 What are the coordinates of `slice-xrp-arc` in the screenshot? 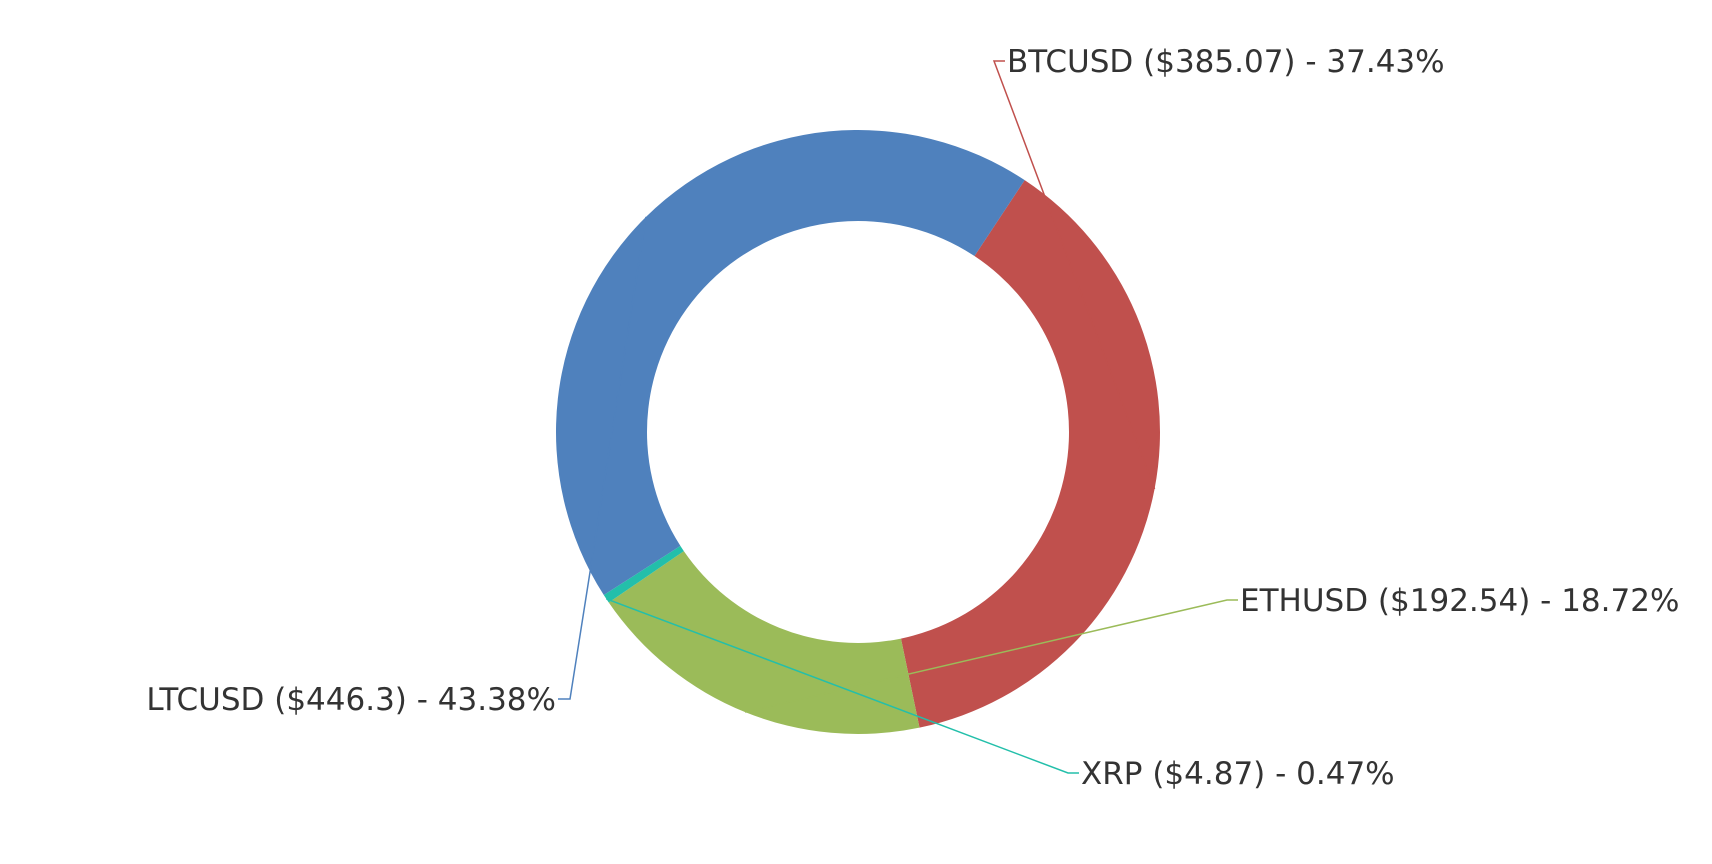 It's located at (643, 574).